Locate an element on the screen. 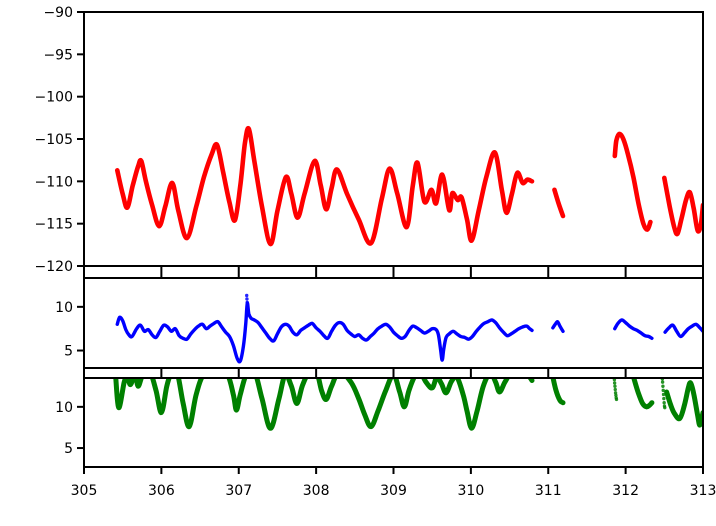  svg-text: 313 is located at coordinates (703, 491).